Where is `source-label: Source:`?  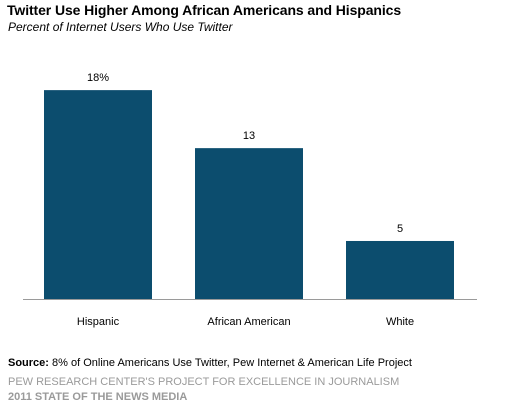 source-label: Source: is located at coordinates (28, 363).